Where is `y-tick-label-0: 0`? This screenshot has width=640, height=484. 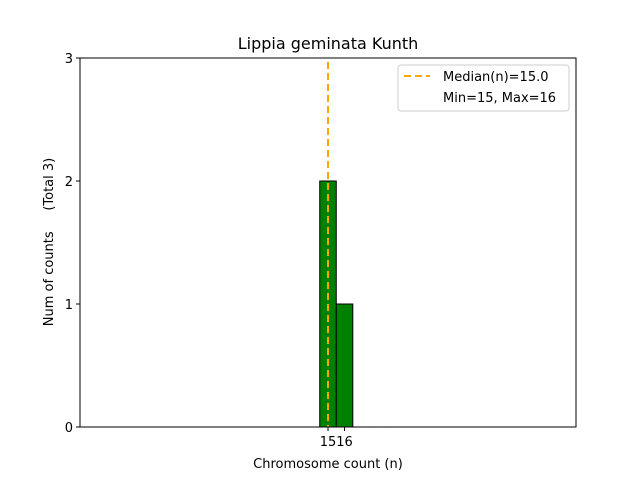 y-tick-label-0: 0 is located at coordinates (69, 428).